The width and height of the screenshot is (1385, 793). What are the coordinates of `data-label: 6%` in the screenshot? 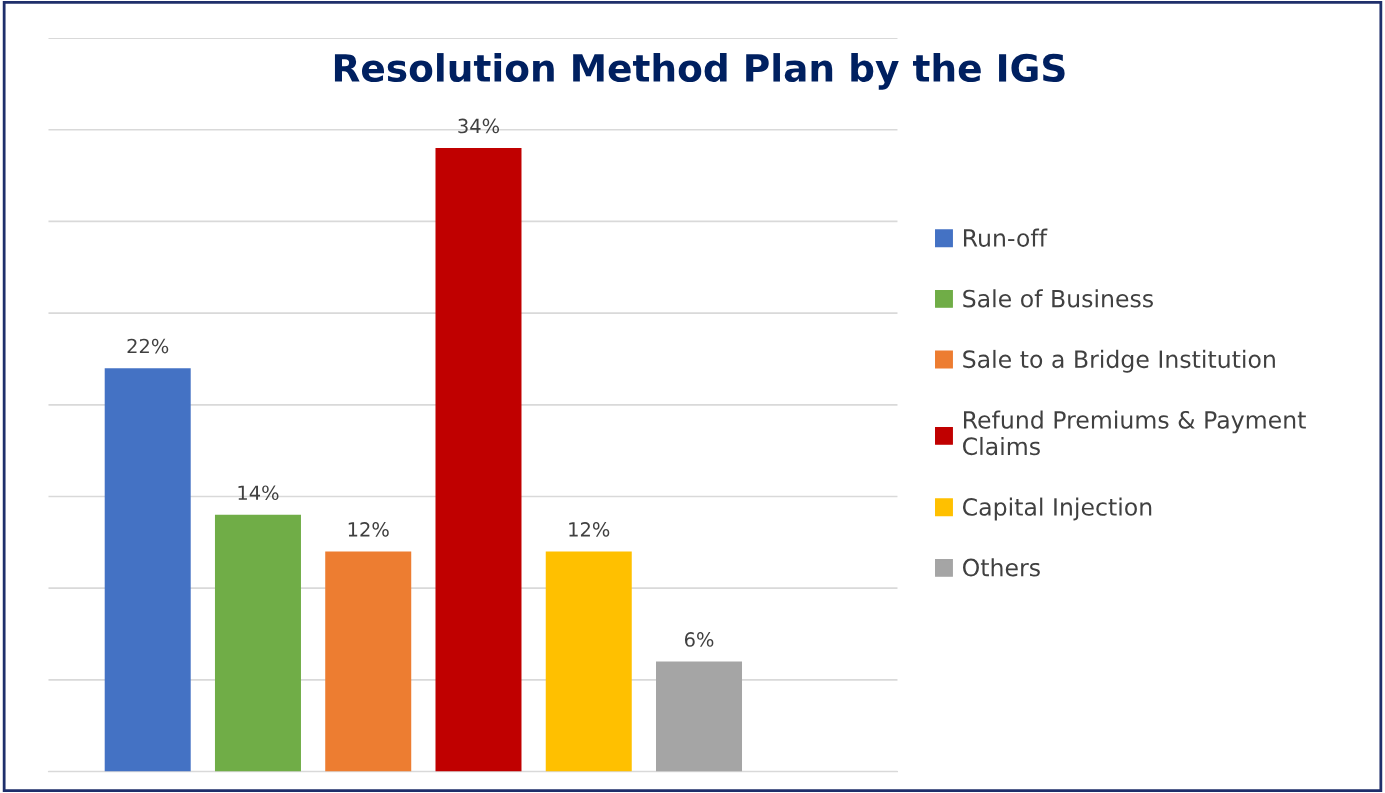 It's located at (699, 639).